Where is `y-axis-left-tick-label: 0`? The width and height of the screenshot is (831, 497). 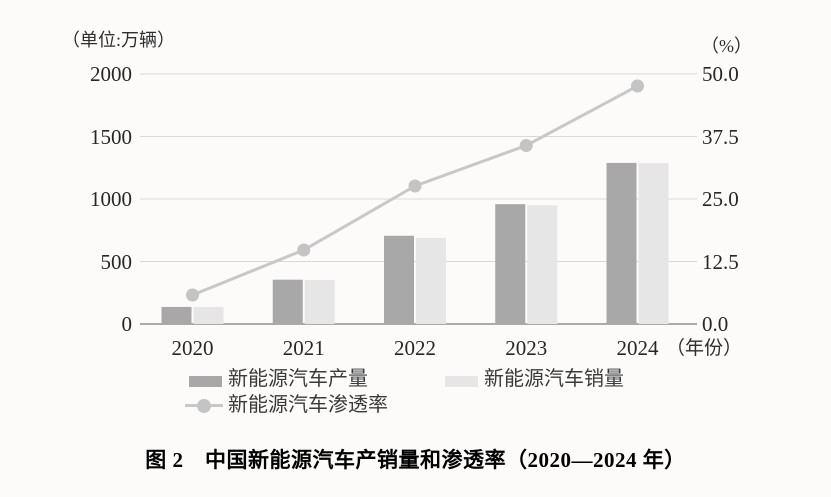 y-axis-left-tick-label: 0 is located at coordinates (127, 324).